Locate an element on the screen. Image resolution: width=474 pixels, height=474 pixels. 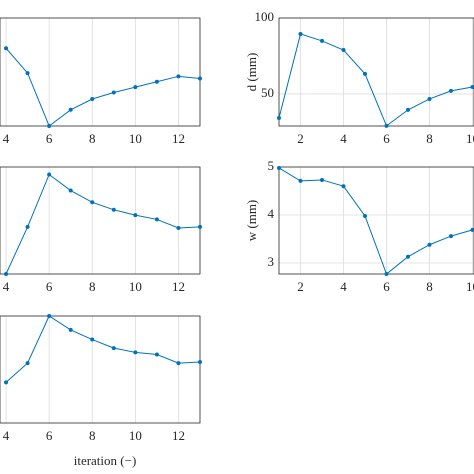
y-tick-label: 100 is located at coordinates (265, 16).